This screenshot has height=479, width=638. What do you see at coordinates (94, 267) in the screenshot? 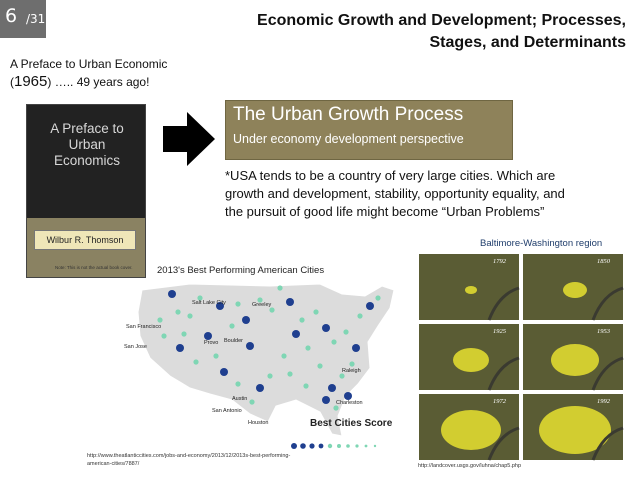
I see `book-note: Note: This is not the actual book cover.` at bounding box center [94, 267].